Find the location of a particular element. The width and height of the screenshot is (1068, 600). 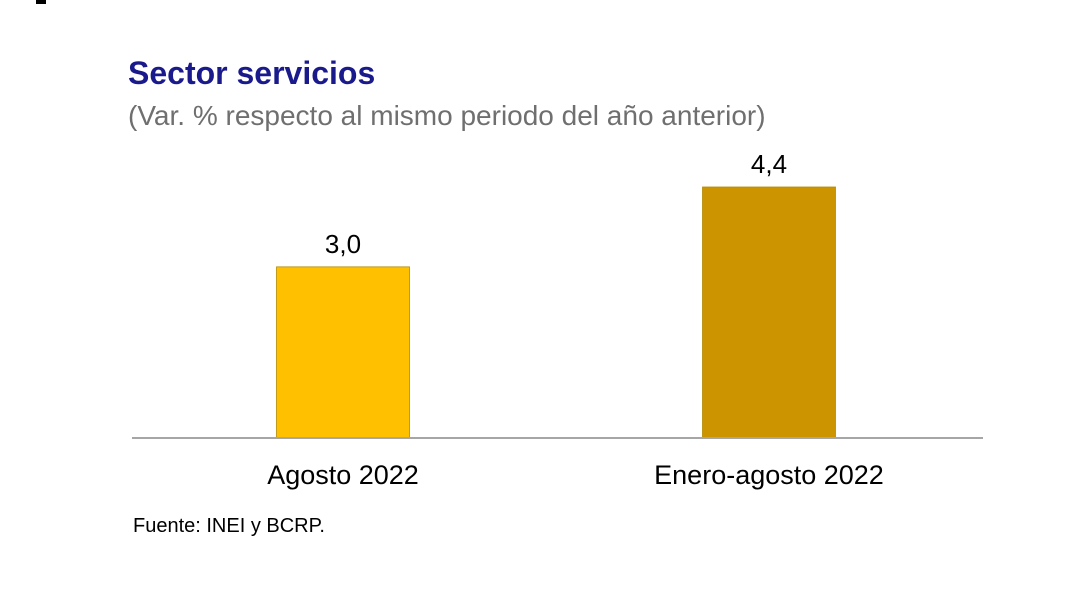

data-label-0: 3,0 is located at coordinates (343, 244).